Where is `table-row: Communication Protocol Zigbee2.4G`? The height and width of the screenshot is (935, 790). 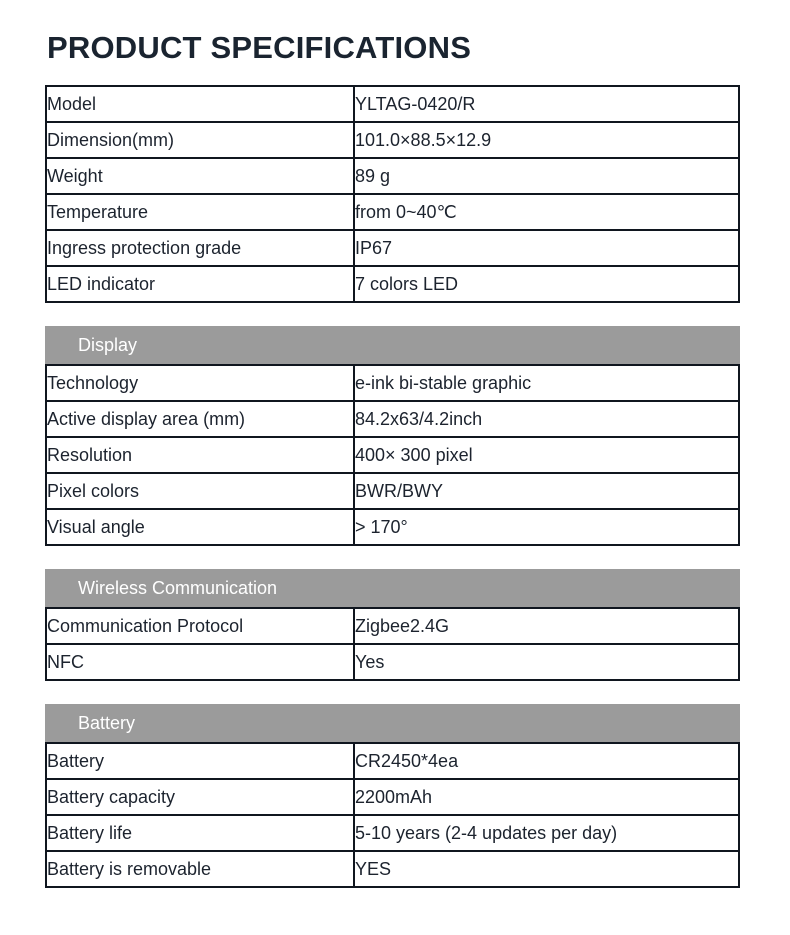 table-row: Communication Protocol Zigbee2.4G is located at coordinates (392, 626).